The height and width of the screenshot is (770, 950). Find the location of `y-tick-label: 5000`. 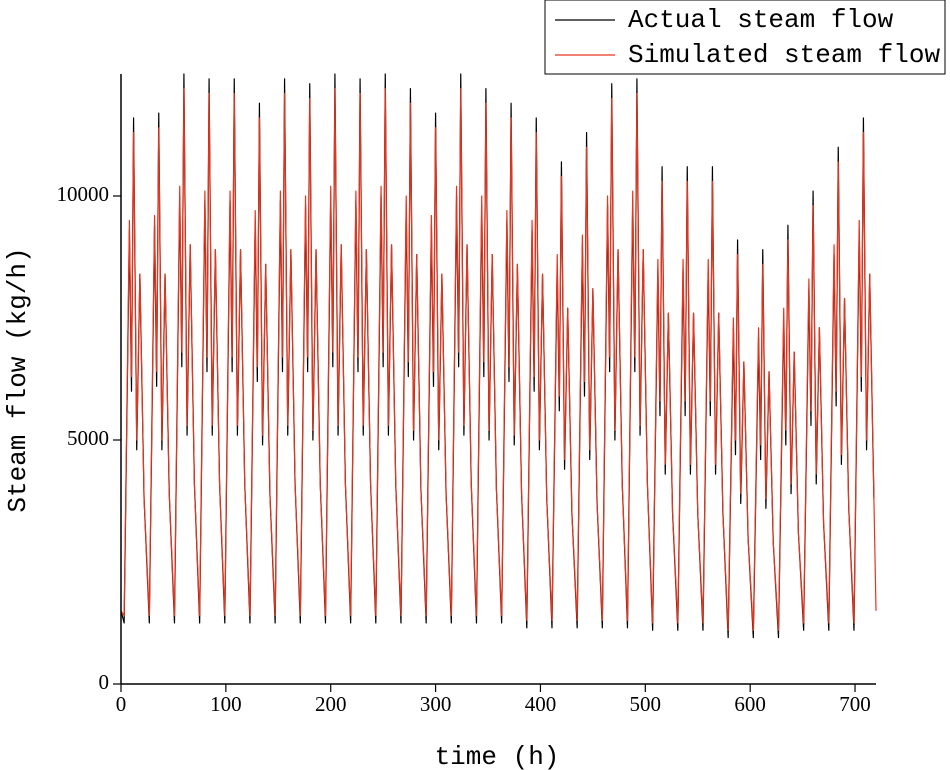

y-tick-label: 5000 is located at coordinates (88, 438).